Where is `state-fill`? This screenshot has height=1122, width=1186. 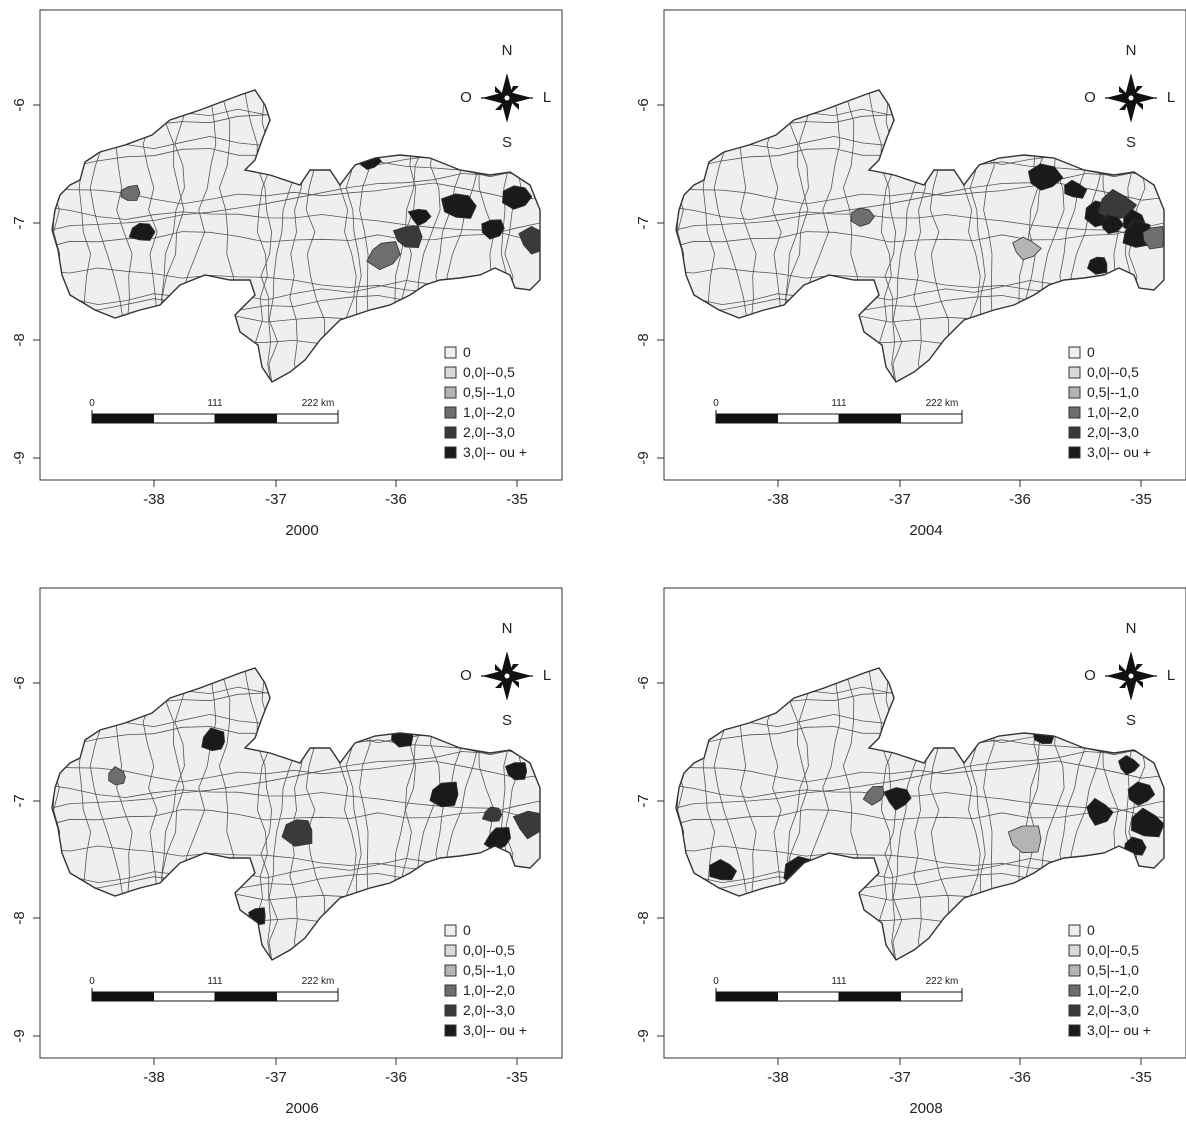
state-fill is located at coordinates (296, 236).